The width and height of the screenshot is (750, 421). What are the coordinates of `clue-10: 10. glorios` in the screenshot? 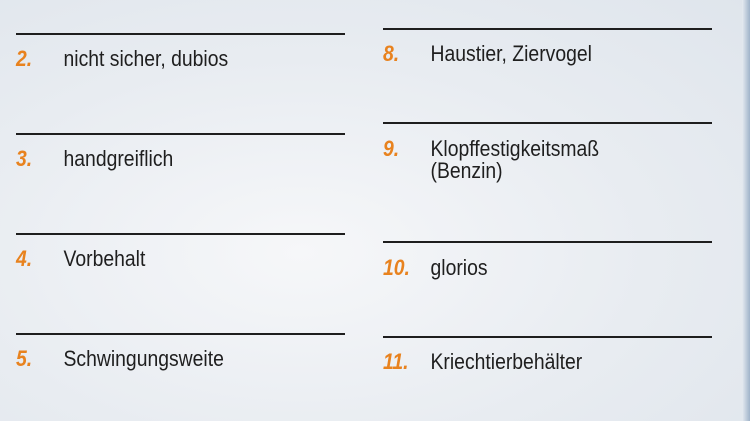 It's located at (435, 268).